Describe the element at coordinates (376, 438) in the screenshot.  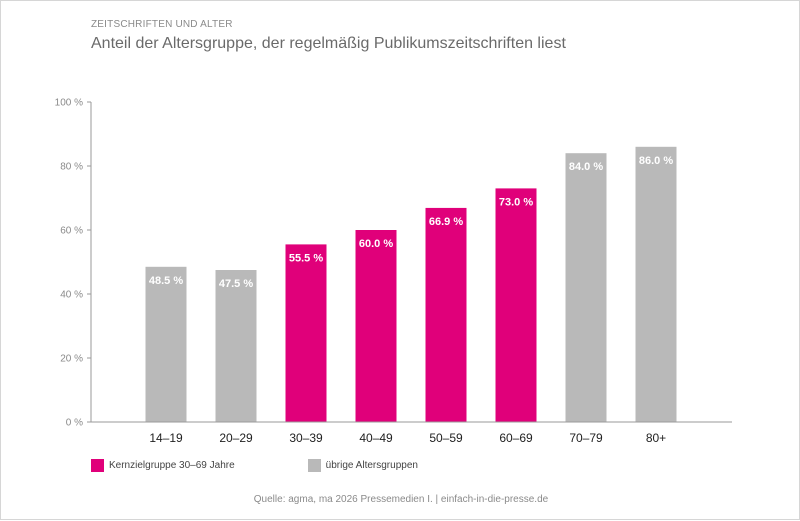
I see `x-category-label: 40–49` at that location.